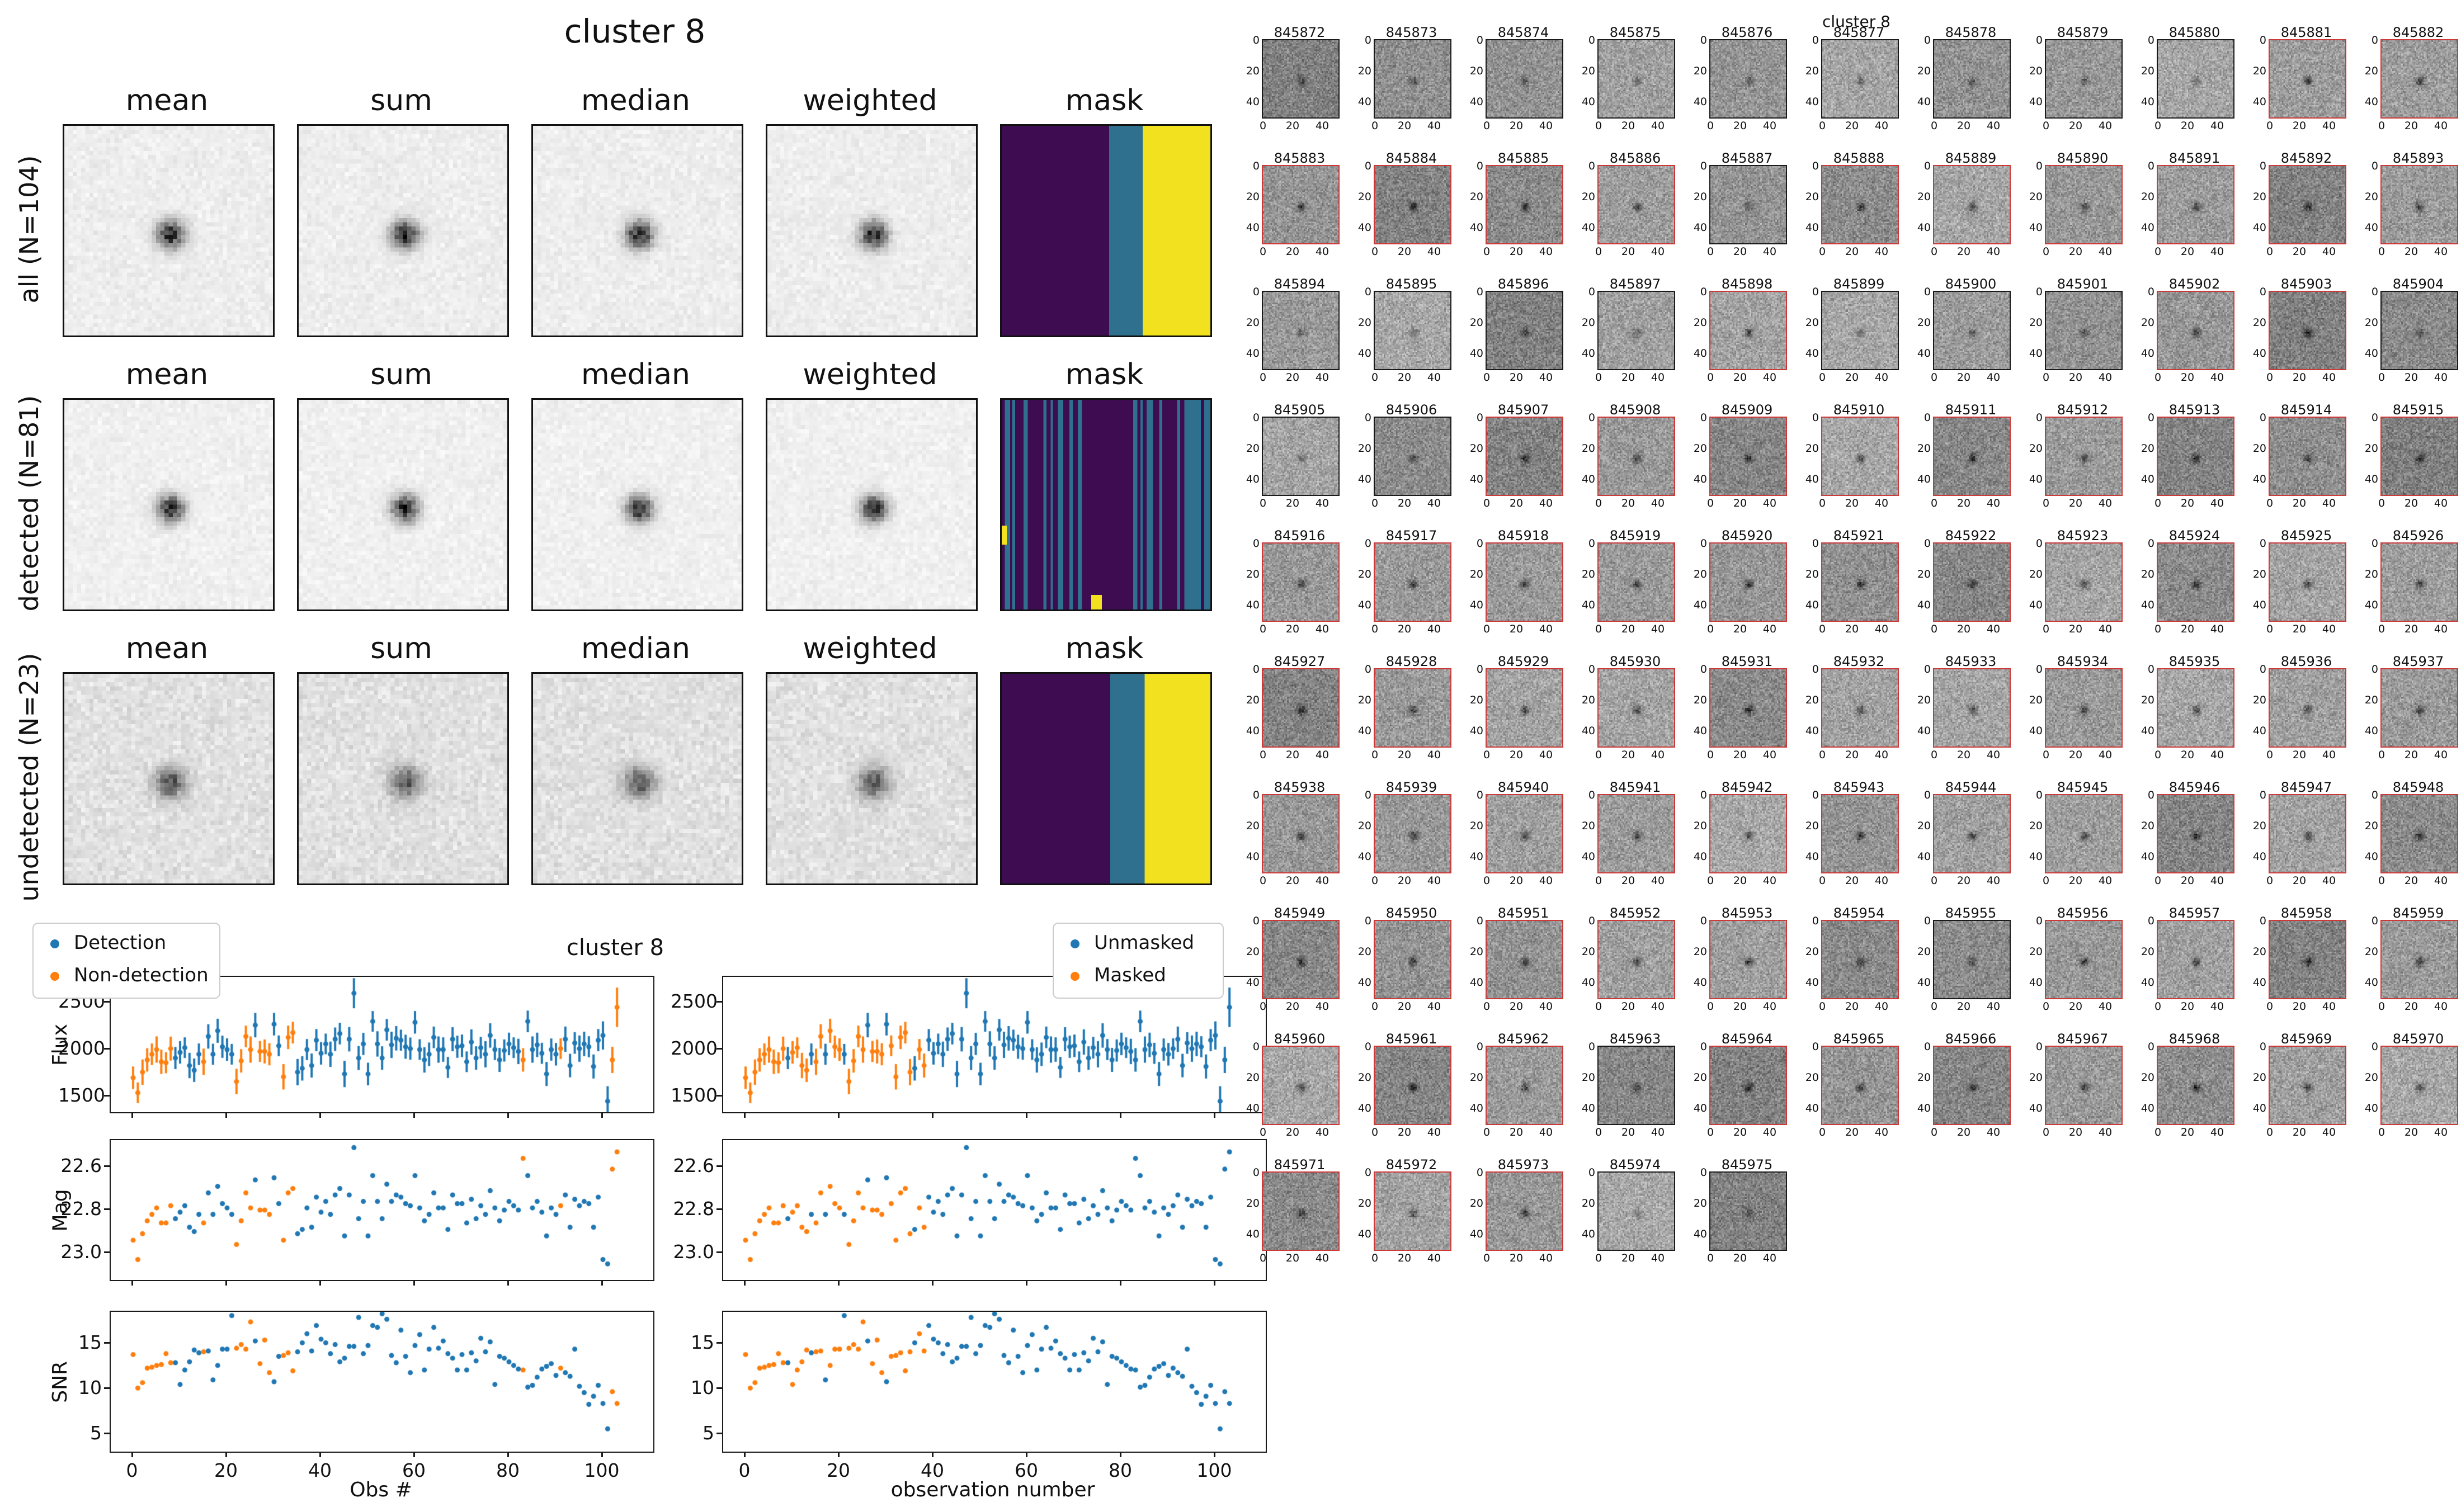 The image size is (2461, 1512). I want to click on stamp-id: 845920, so click(1747, 536).